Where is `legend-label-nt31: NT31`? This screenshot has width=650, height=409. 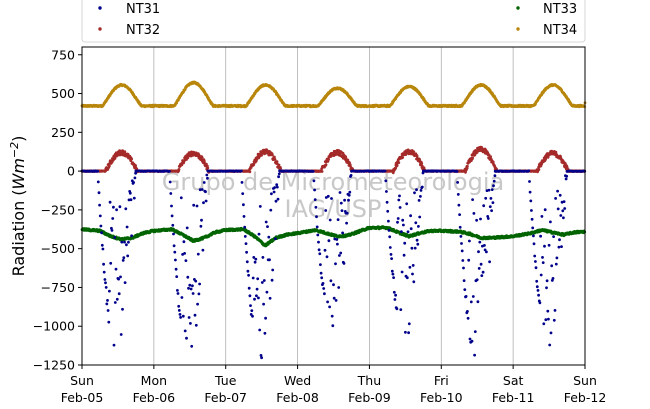 legend-label-nt31: NT31 is located at coordinates (143, 9).